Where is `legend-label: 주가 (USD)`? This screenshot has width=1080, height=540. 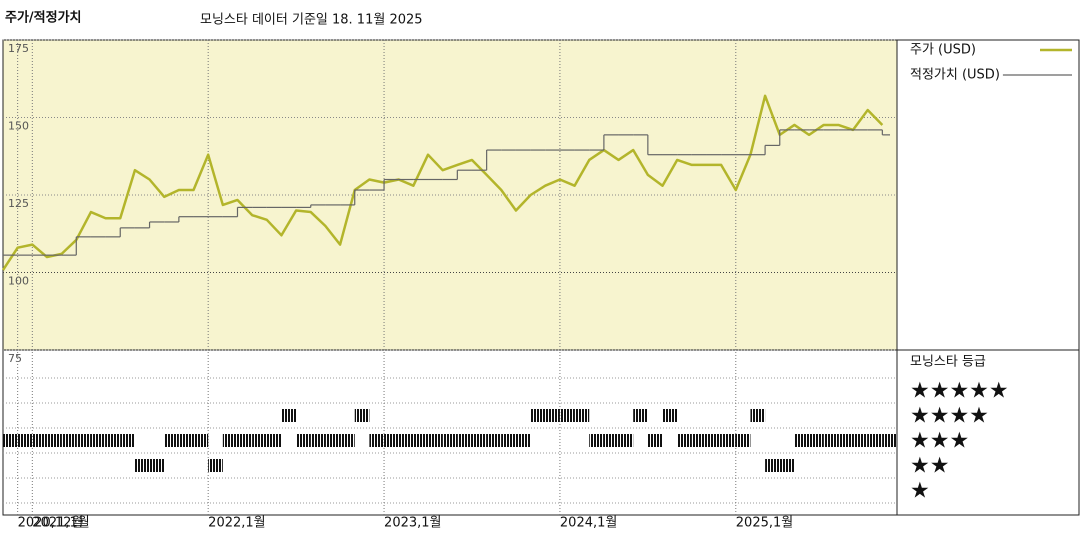
legend-label: 주가 (USD) is located at coordinates (943, 50).